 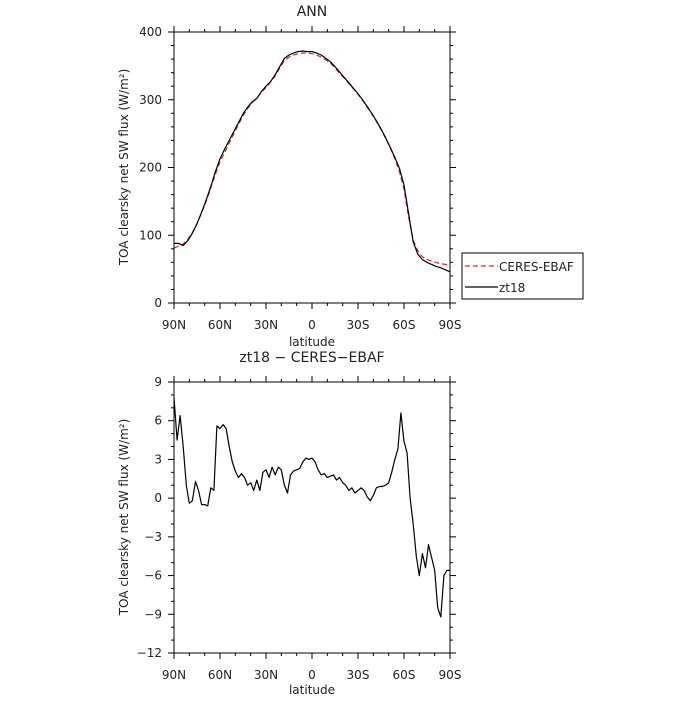 I want to click on bottom-panel-title: zt18 − CERES−EBAF, so click(x=311, y=358).